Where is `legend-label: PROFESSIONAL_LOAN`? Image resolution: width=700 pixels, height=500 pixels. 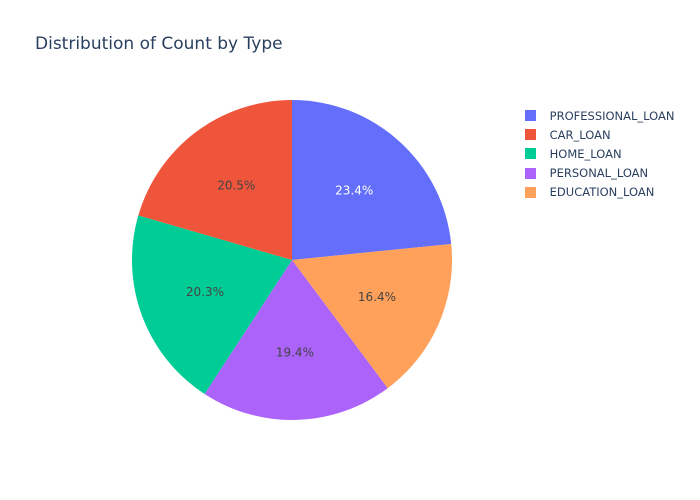 legend-label: PROFESSIONAL_LOAN is located at coordinates (610, 115).